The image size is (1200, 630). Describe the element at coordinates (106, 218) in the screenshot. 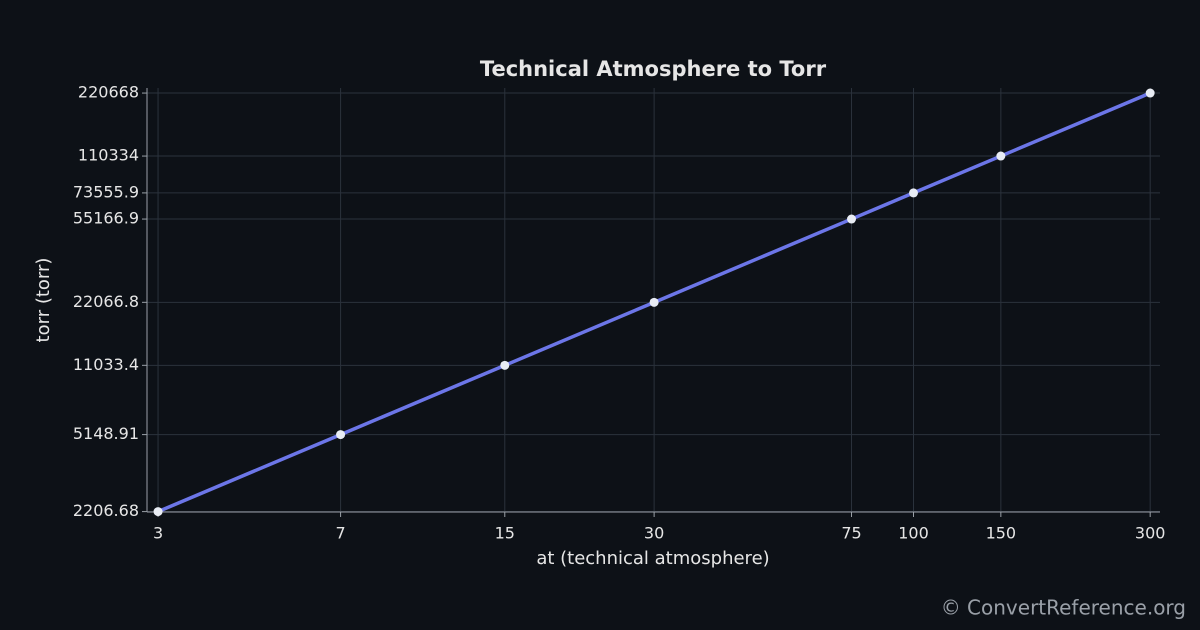

I see `y-tick-label: 55166.9` at that location.